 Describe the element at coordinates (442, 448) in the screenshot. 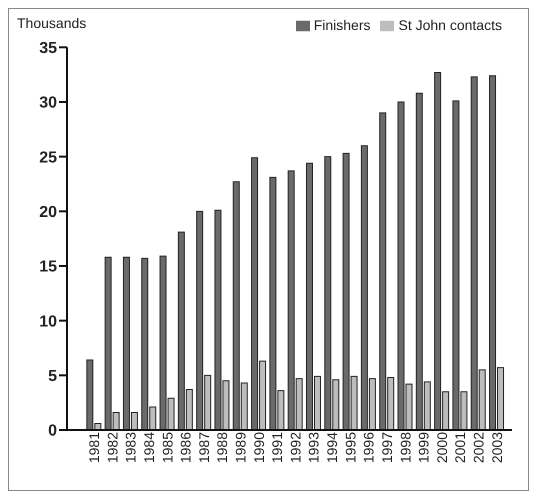

I see `x-tick-label: 2000` at that location.